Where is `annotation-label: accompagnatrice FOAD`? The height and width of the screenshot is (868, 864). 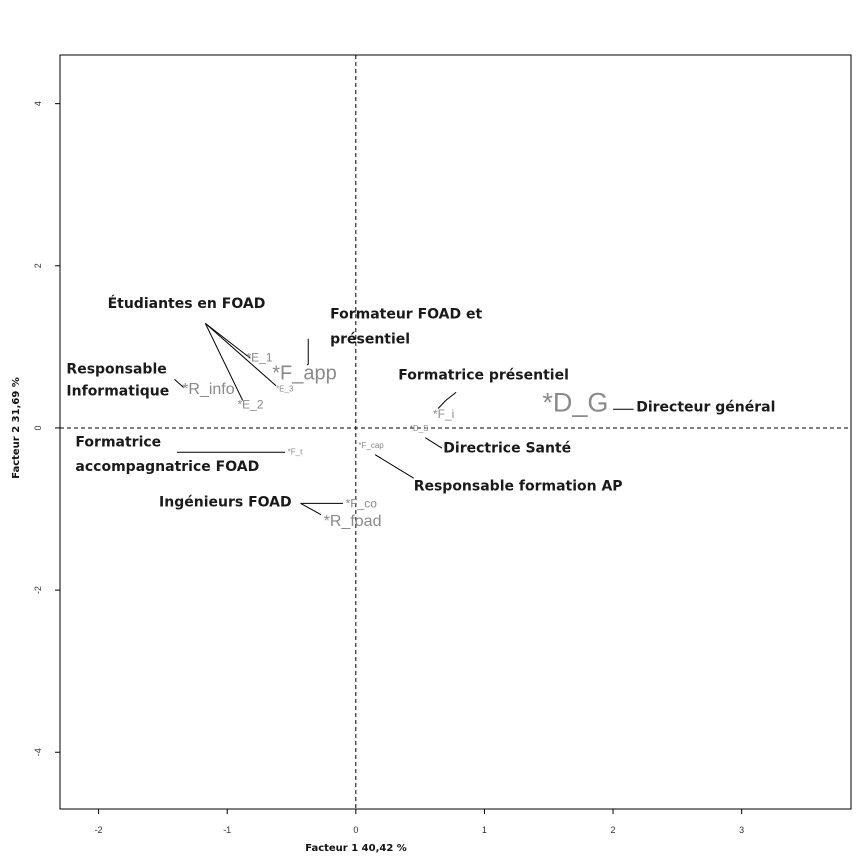
annotation-label: accompagnatrice FOAD is located at coordinates (167, 467).